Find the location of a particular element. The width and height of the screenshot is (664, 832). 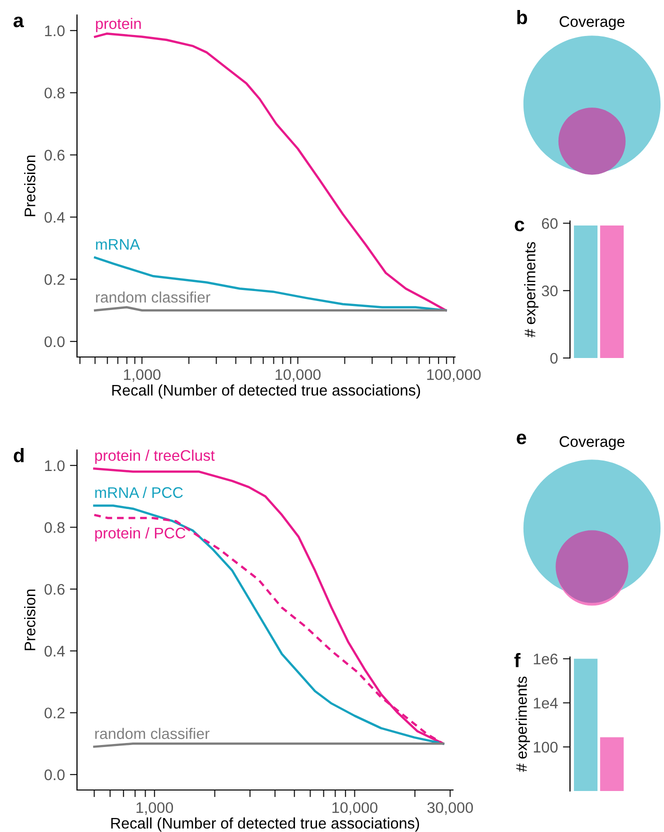

text: e is located at coordinates (521, 439).